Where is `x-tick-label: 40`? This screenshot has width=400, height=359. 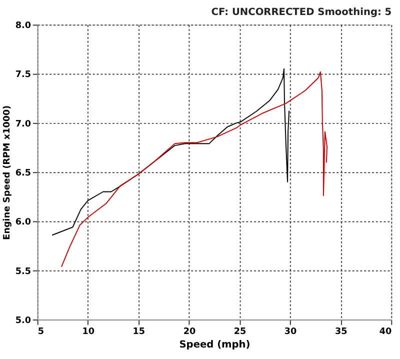 x-tick-label: 40 is located at coordinates (385, 331).